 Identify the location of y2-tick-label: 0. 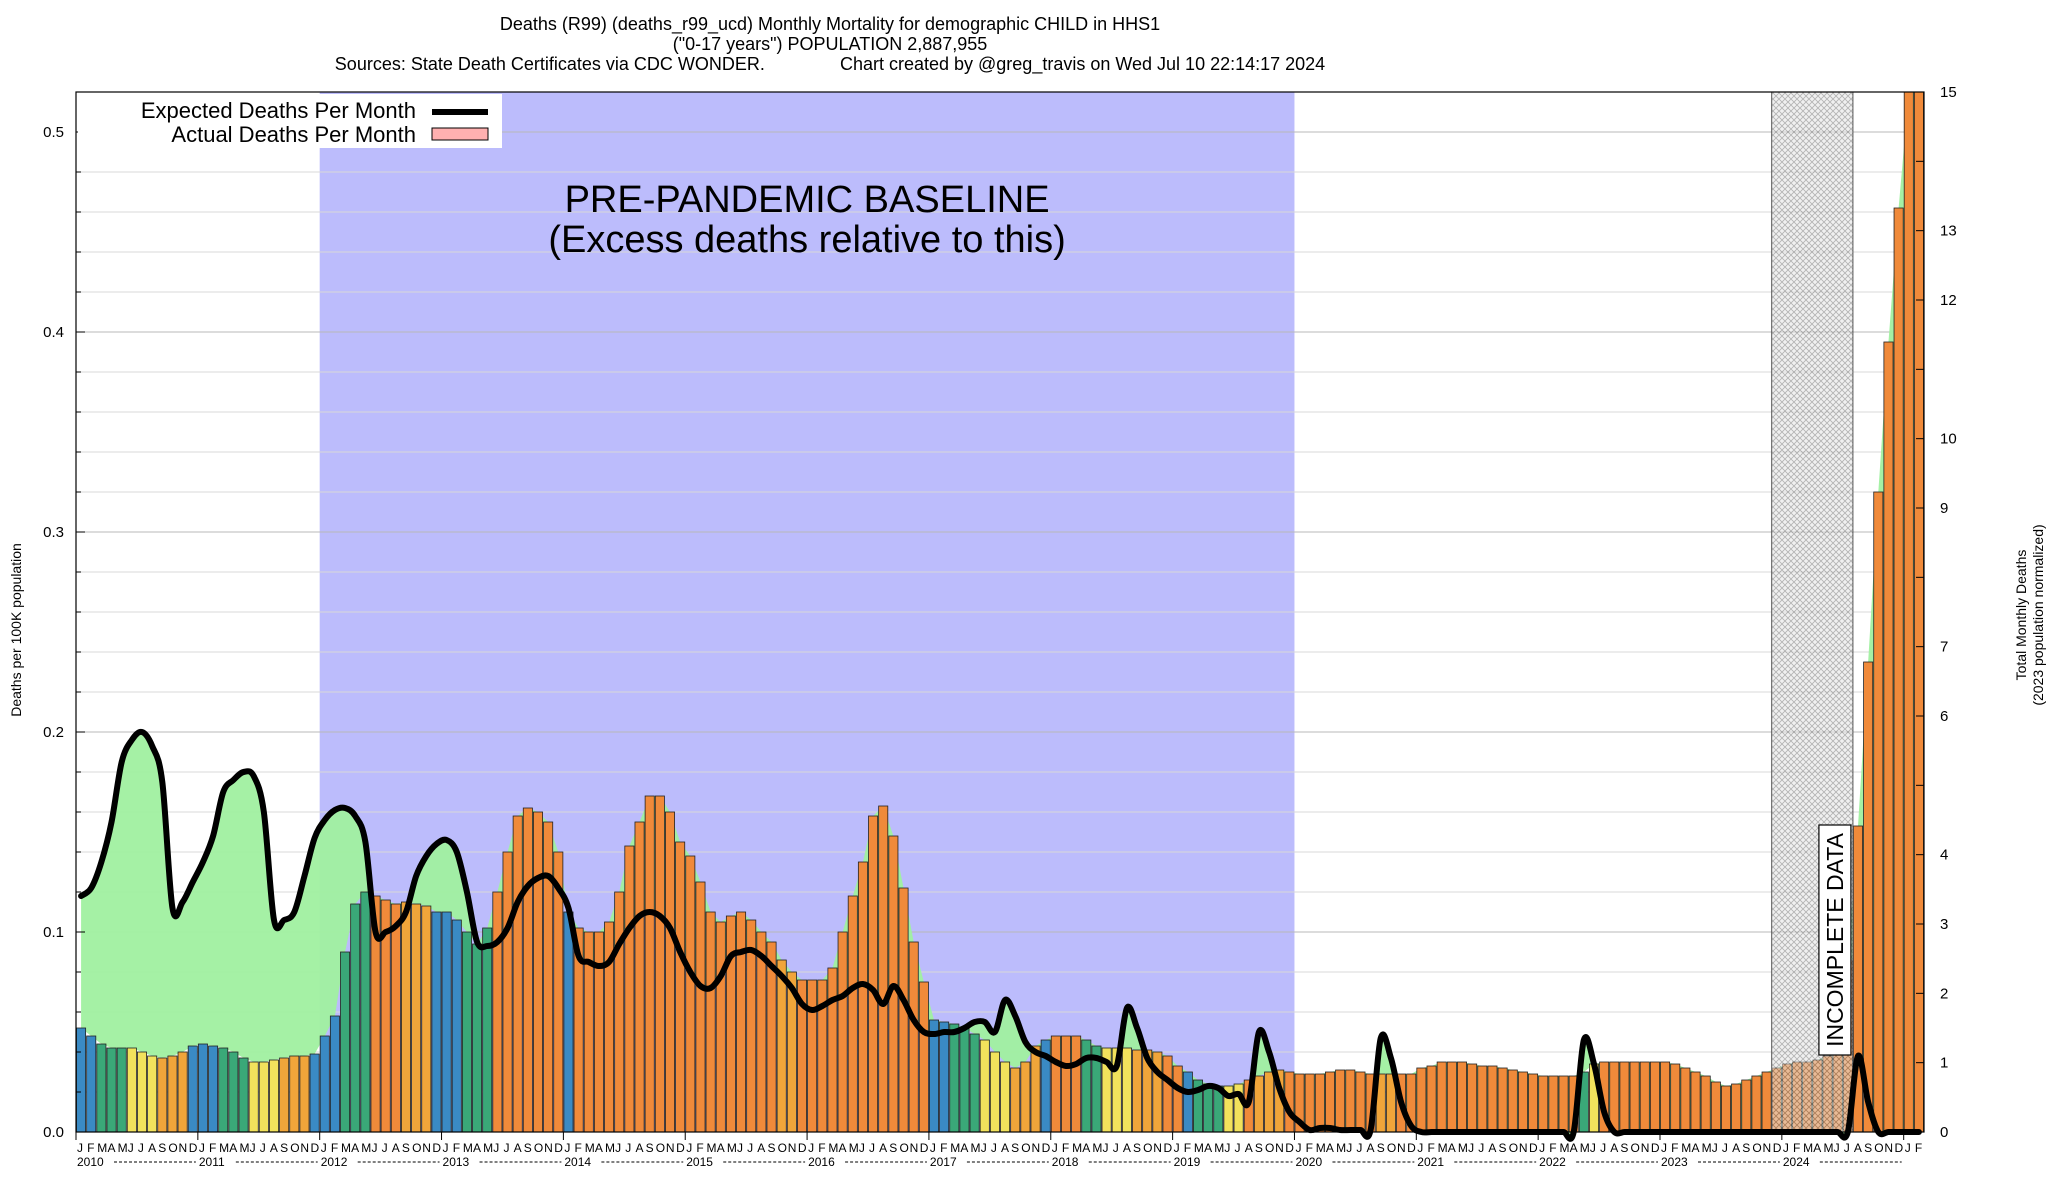
(1944, 1132).